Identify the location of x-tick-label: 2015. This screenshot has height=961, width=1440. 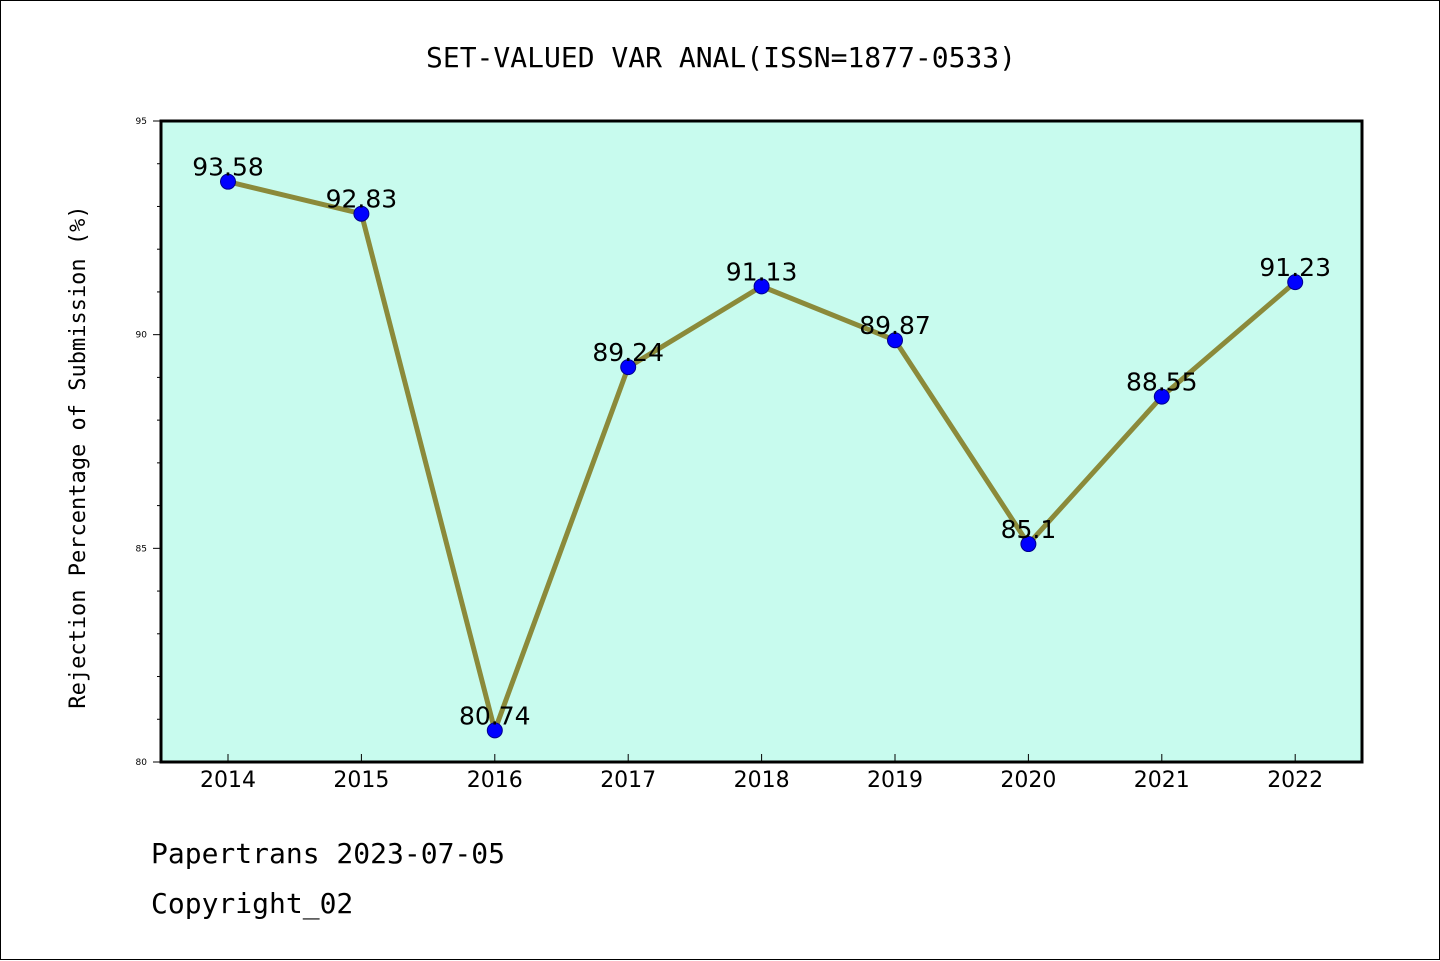
(361, 780).